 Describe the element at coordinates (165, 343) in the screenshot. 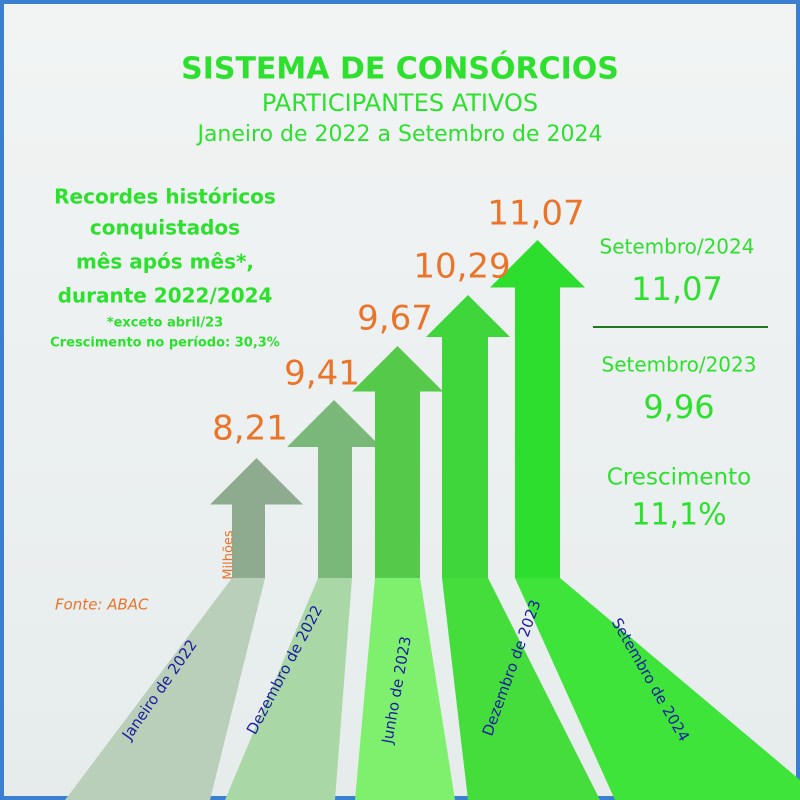

I see `records-growth: Crescimento no período: 30,3%` at that location.